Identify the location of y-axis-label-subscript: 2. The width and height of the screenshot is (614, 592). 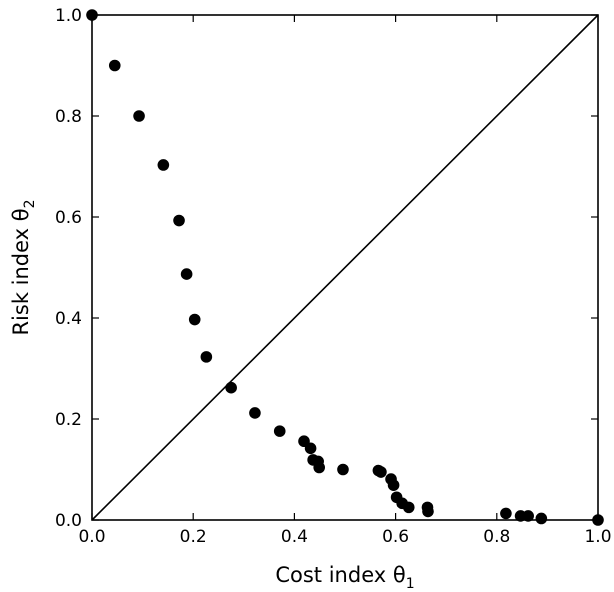
(30, 203).